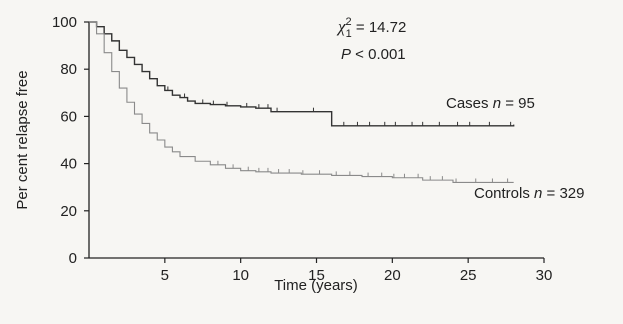 The image size is (623, 324). What do you see at coordinates (497, 103) in the screenshot?
I see `cases-n-symbol: n` at bounding box center [497, 103].